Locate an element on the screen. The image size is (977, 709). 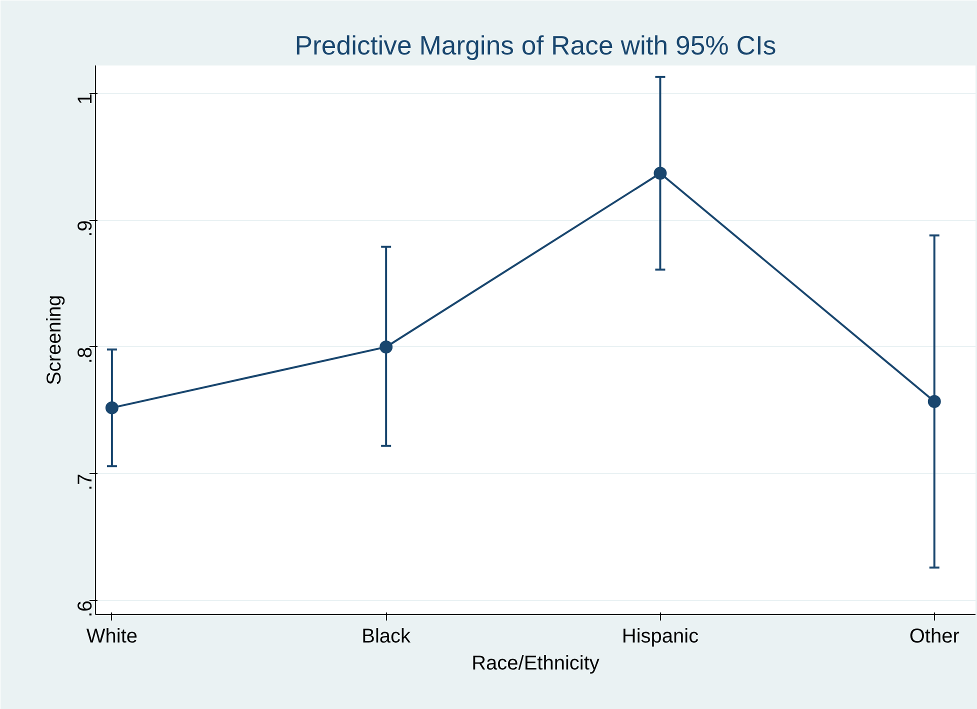
y-tick-label: .8 is located at coordinates (85, 355).